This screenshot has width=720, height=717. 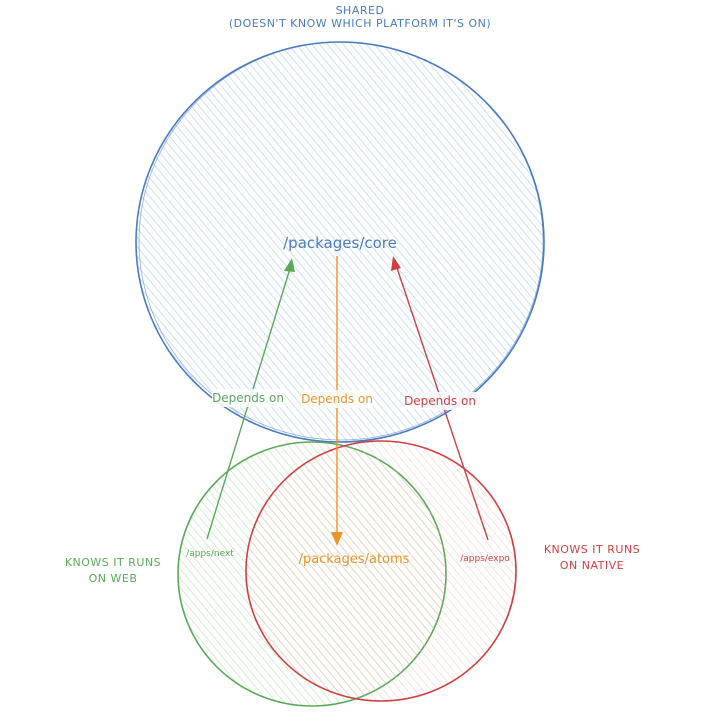 I want to click on native-circle, so click(x=381, y=571).